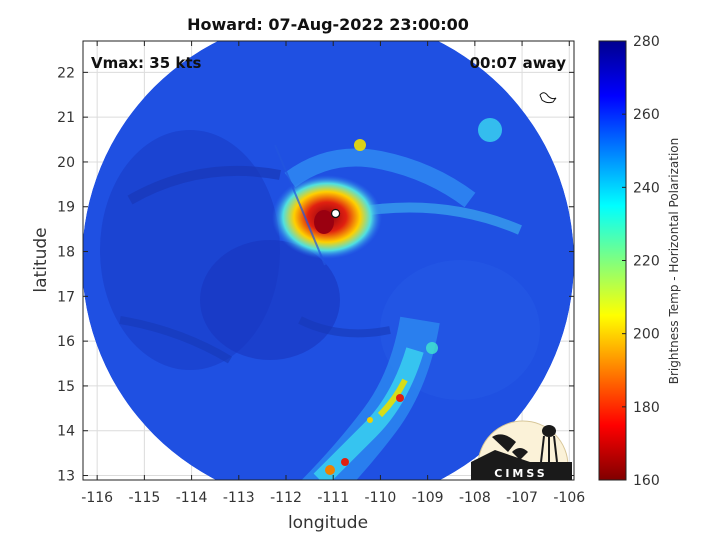  What do you see at coordinates (646, 408) in the screenshot?
I see `colorbar-tick-label: 180` at bounding box center [646, 408].